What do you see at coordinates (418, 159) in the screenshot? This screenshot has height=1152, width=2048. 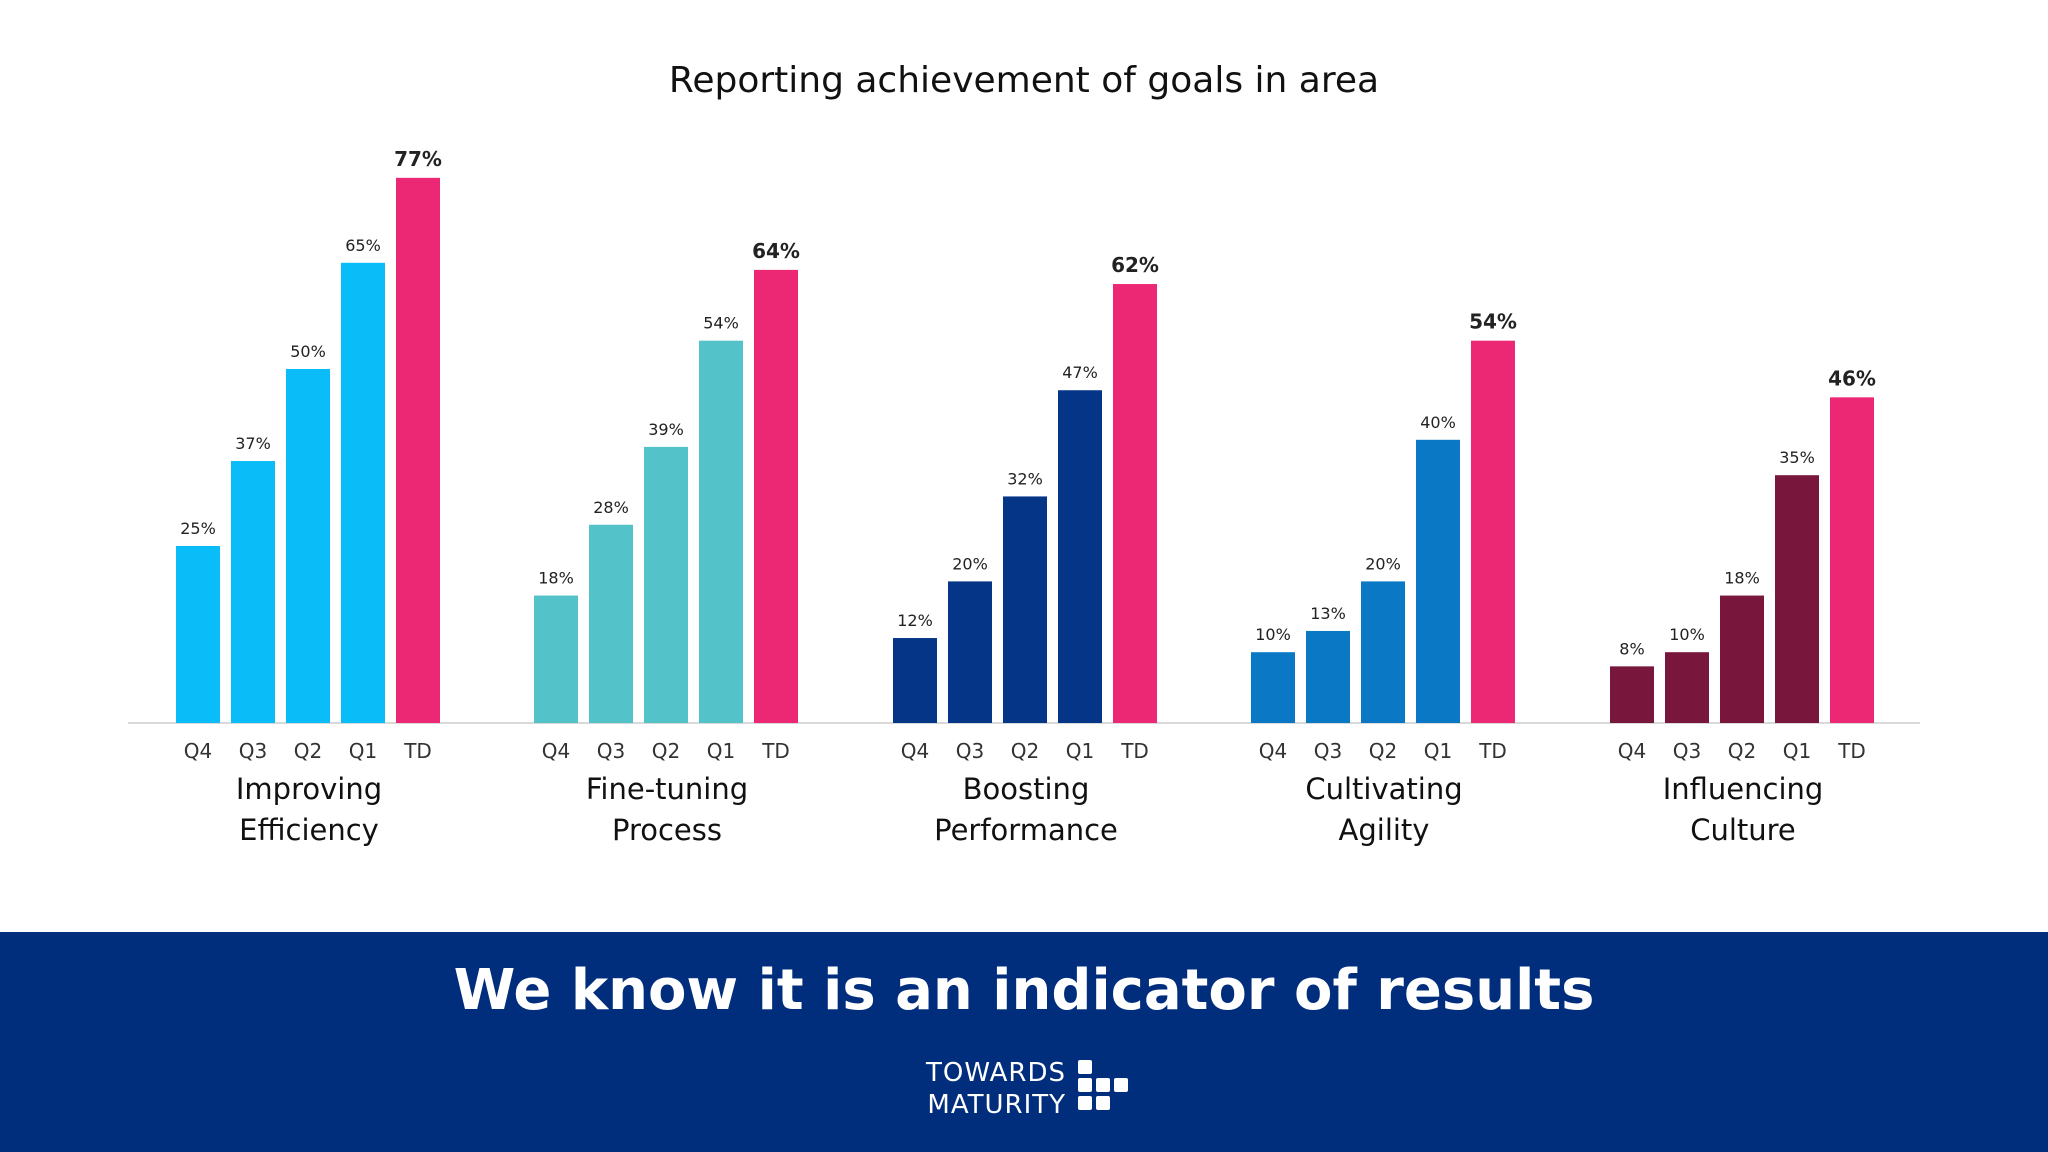 I see `data-label: 77%` at bounding box center [418, 159].